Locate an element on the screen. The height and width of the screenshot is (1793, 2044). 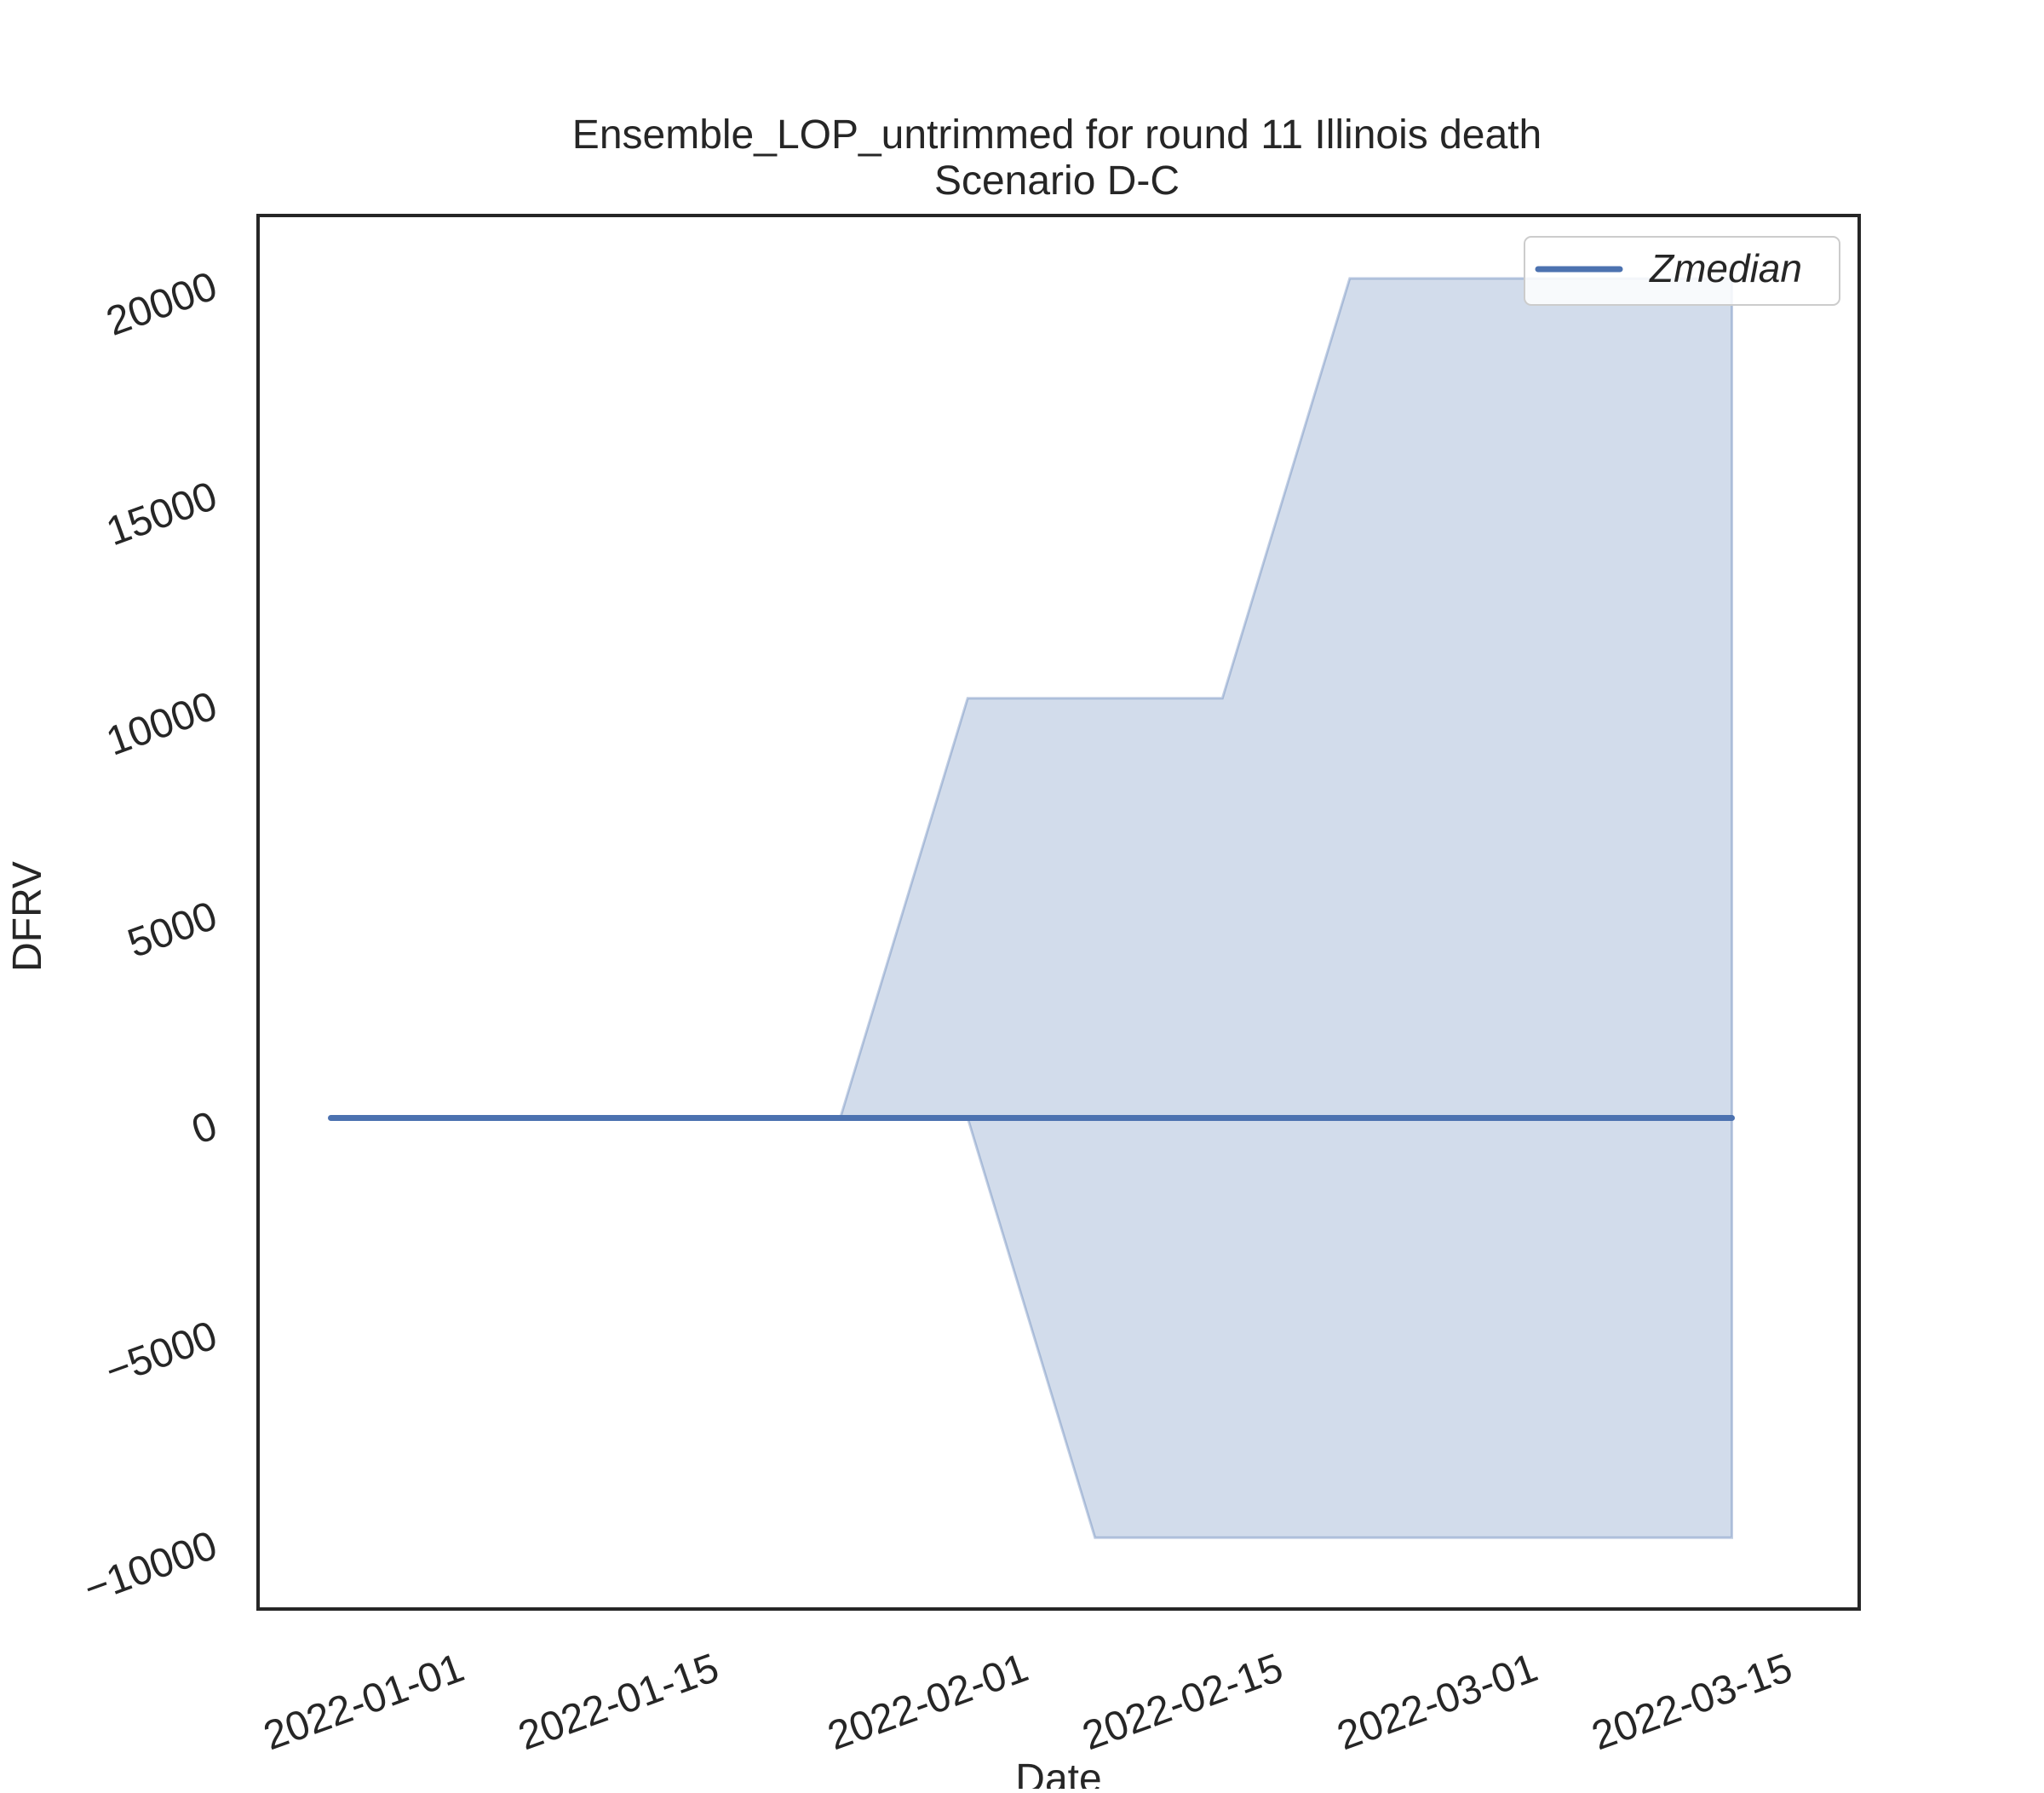
legend-box is located at coordinates (1682, 271).